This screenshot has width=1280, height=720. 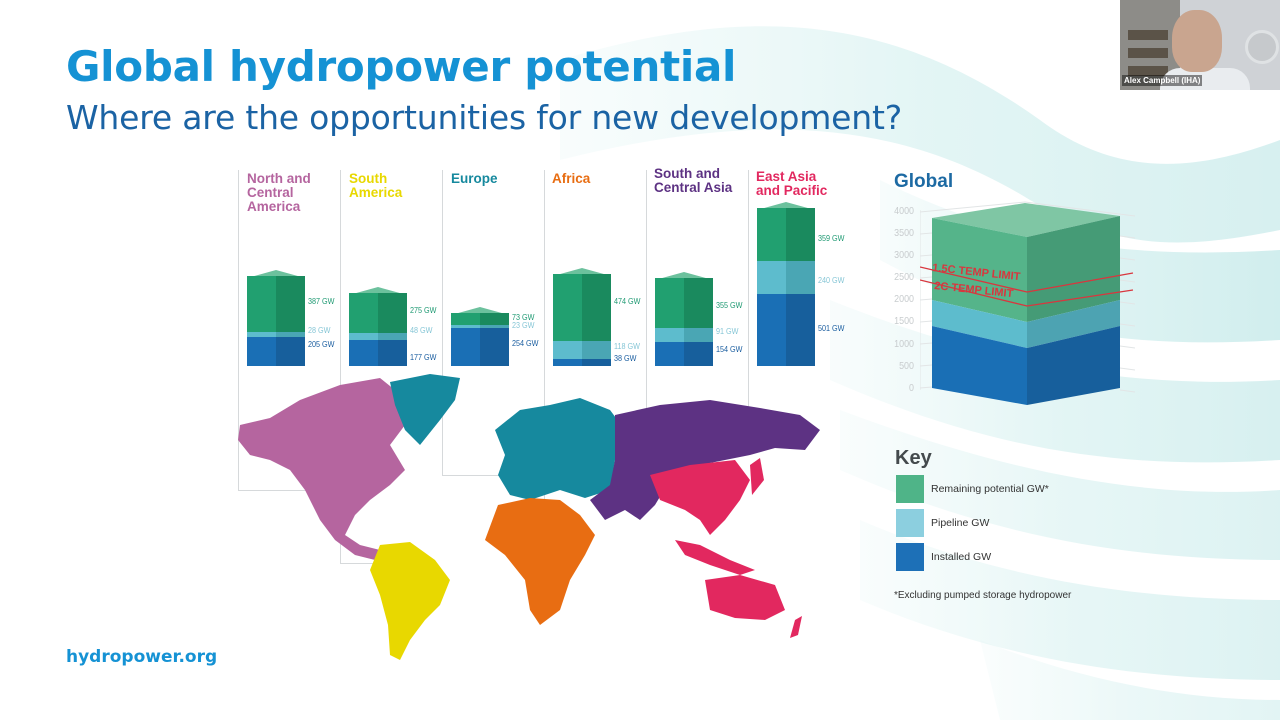 What do you see at coordinates (142, 657) in the screenshot?
I see `footer-website: hydropower.org` at bounding box center [142, 657].